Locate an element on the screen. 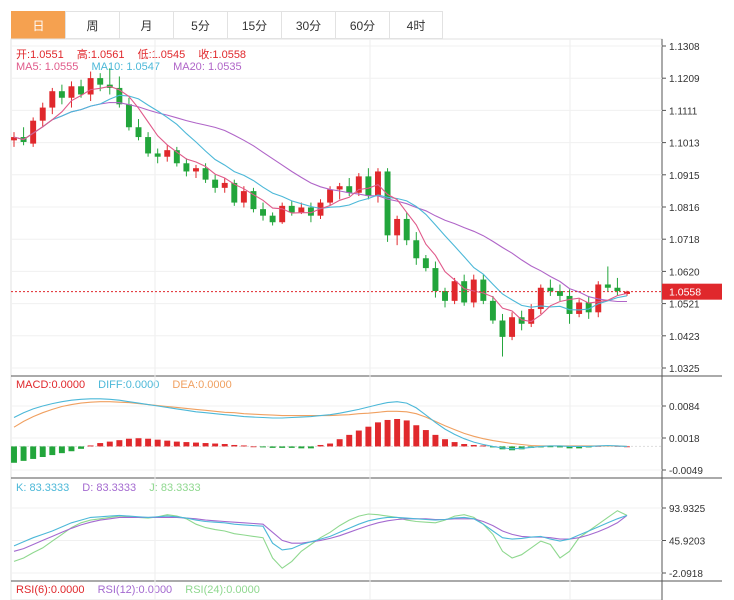 The height and width of the screenshot is (600, 734). low-label: 低 is located at coordinates (143, 55).